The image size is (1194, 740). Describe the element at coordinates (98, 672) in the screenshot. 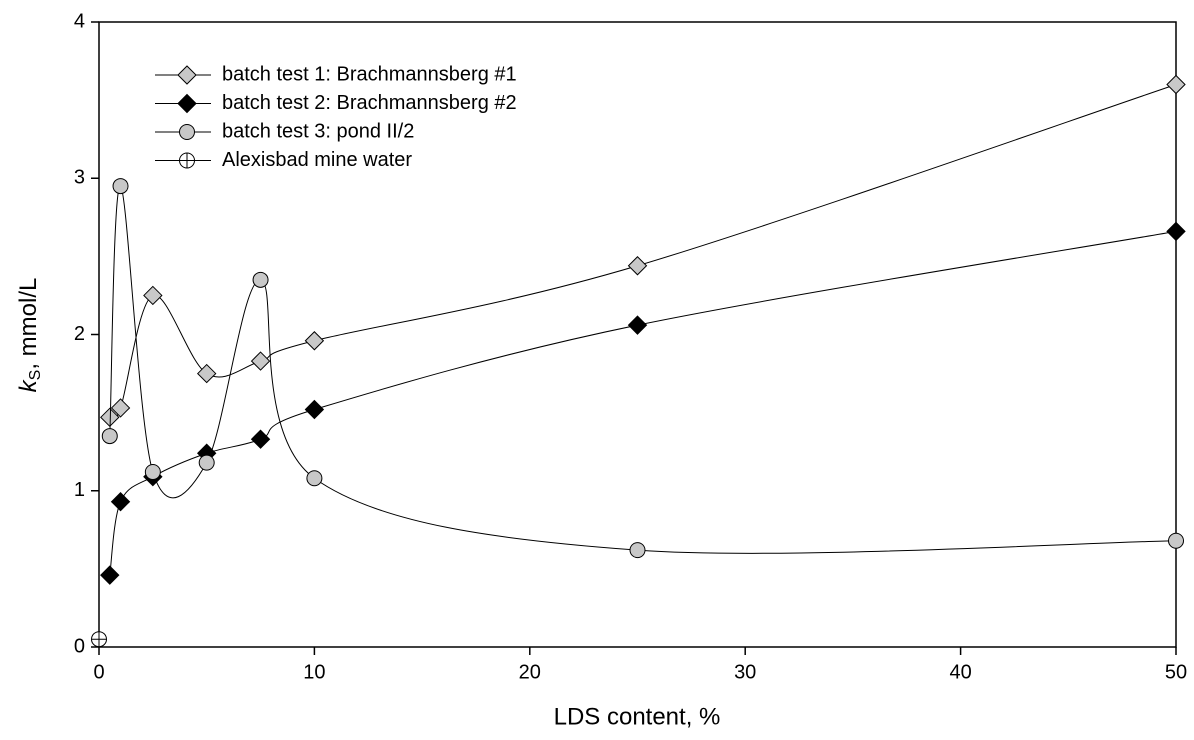

I see `x-tick-label: 0` at that location.